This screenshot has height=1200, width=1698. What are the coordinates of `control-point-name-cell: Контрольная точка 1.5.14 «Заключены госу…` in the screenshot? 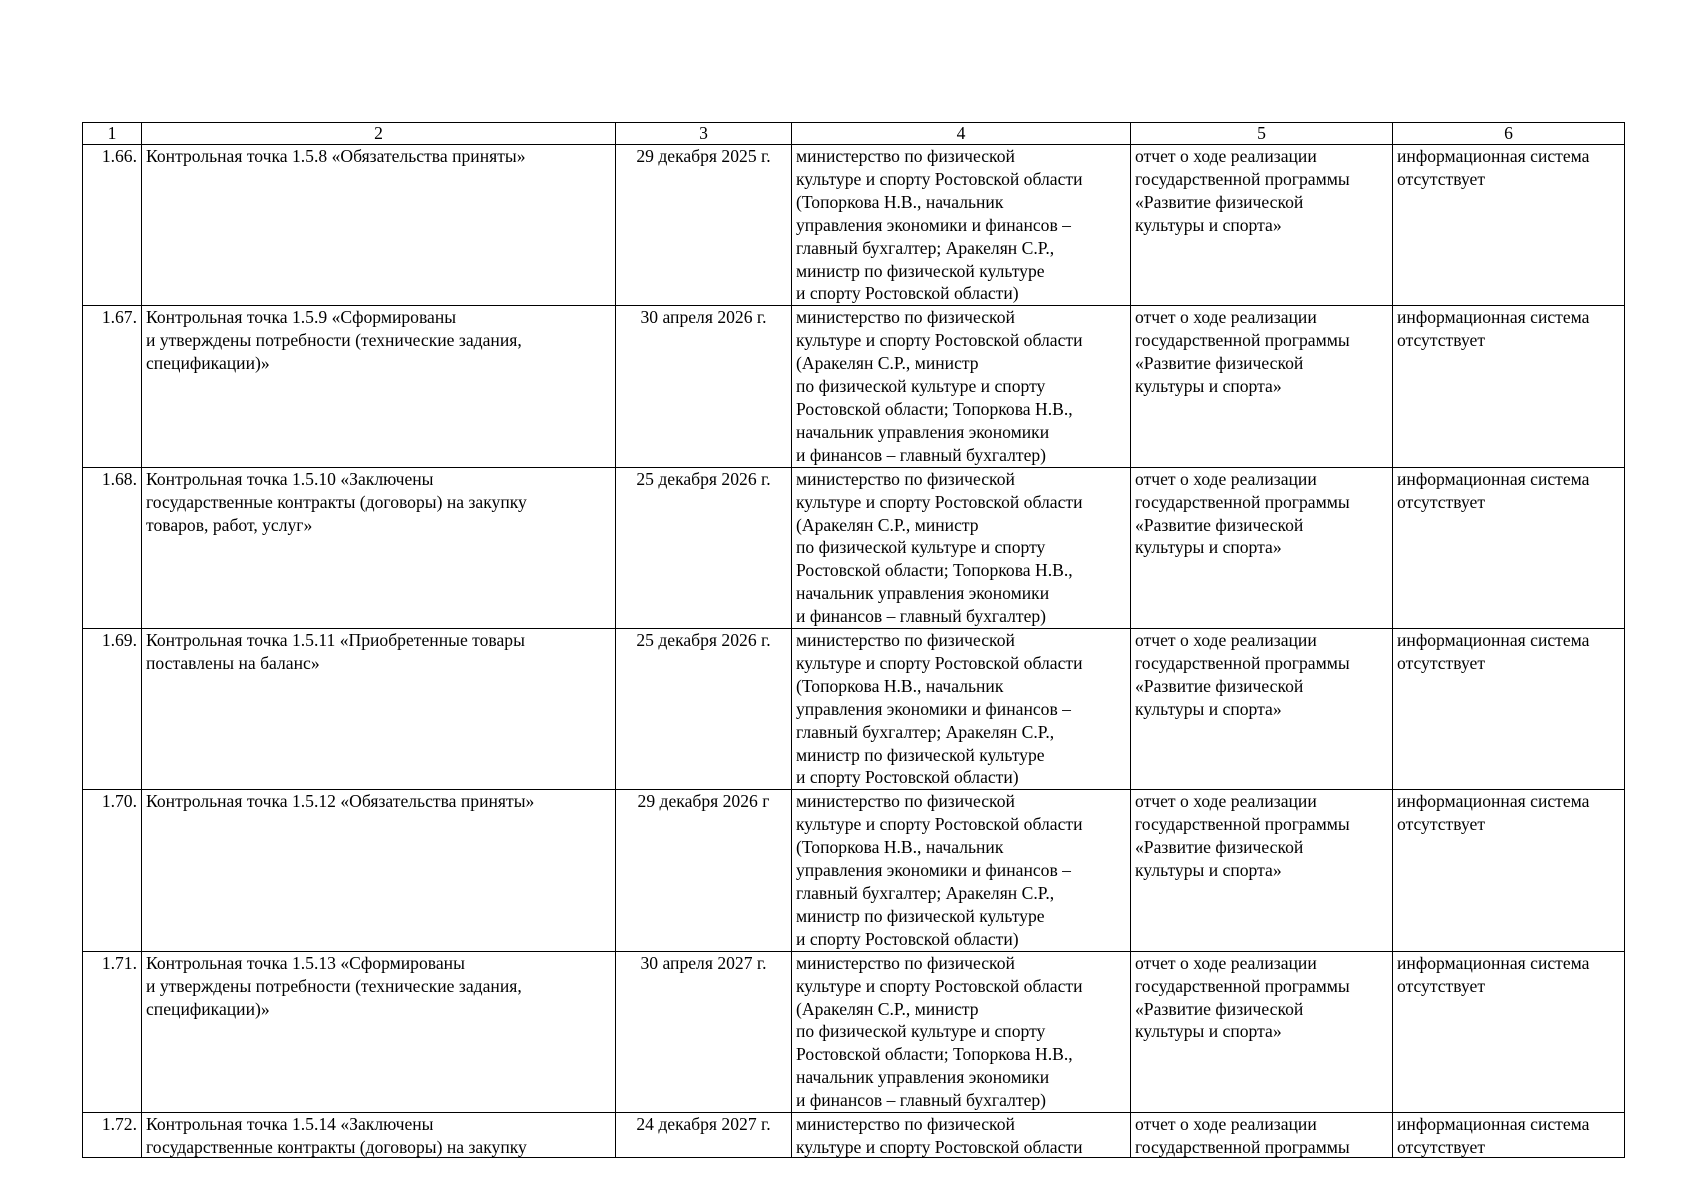 It's located at (378, 1135).